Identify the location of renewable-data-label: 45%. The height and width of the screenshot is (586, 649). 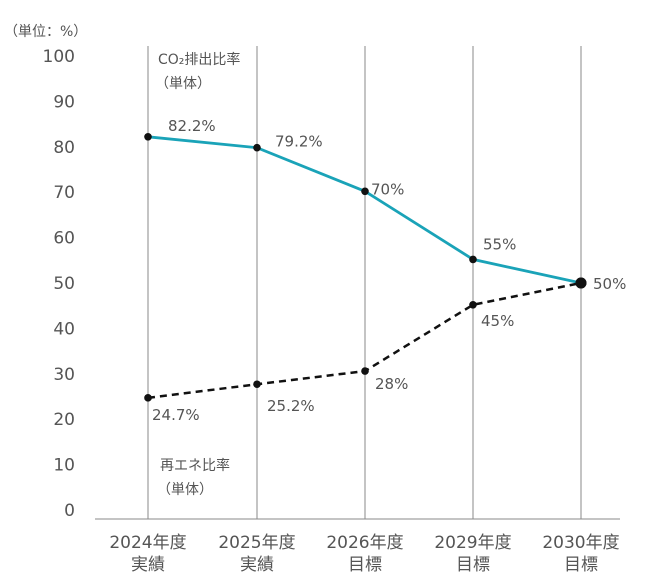
(497, 321).